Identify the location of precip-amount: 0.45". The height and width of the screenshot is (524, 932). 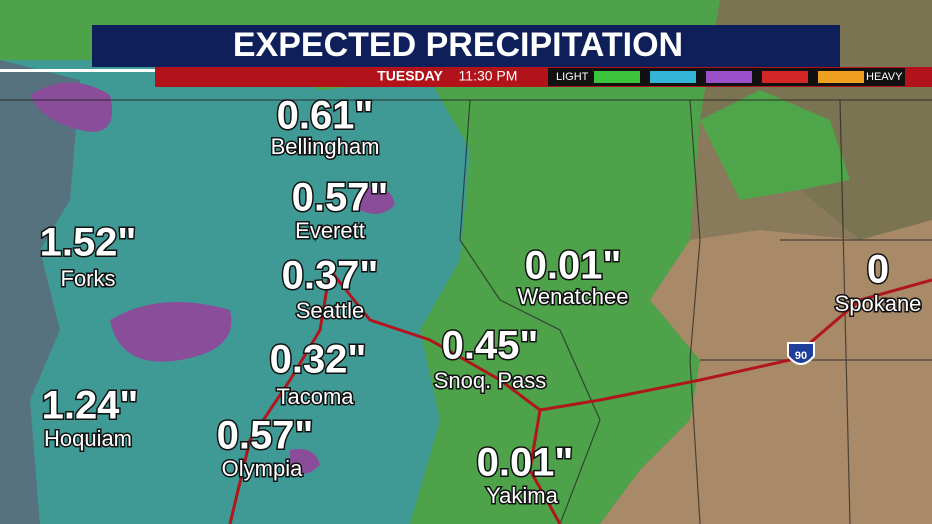
(490, 346).